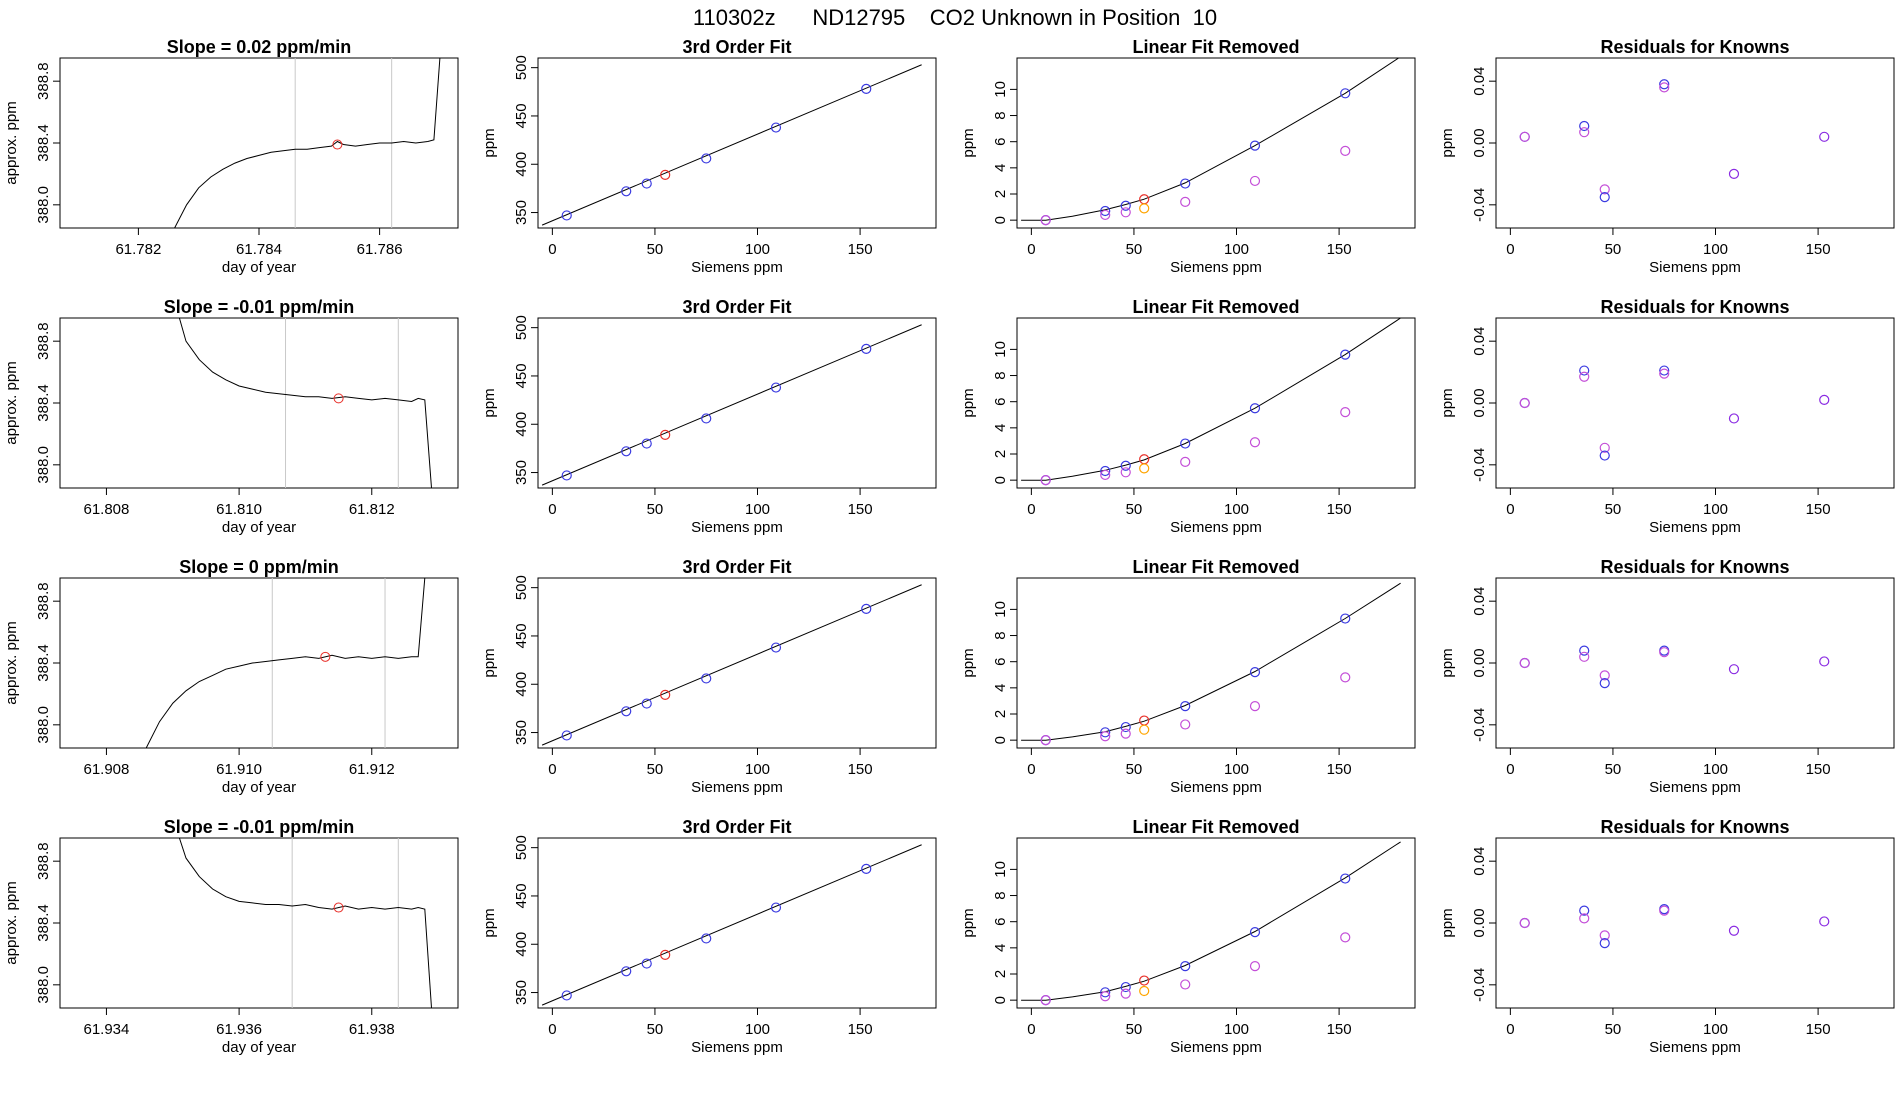 This screenshot has width=1900, height=1100. I want to click on chart-7-xtick-label-3: 150, so click(1818, 509).